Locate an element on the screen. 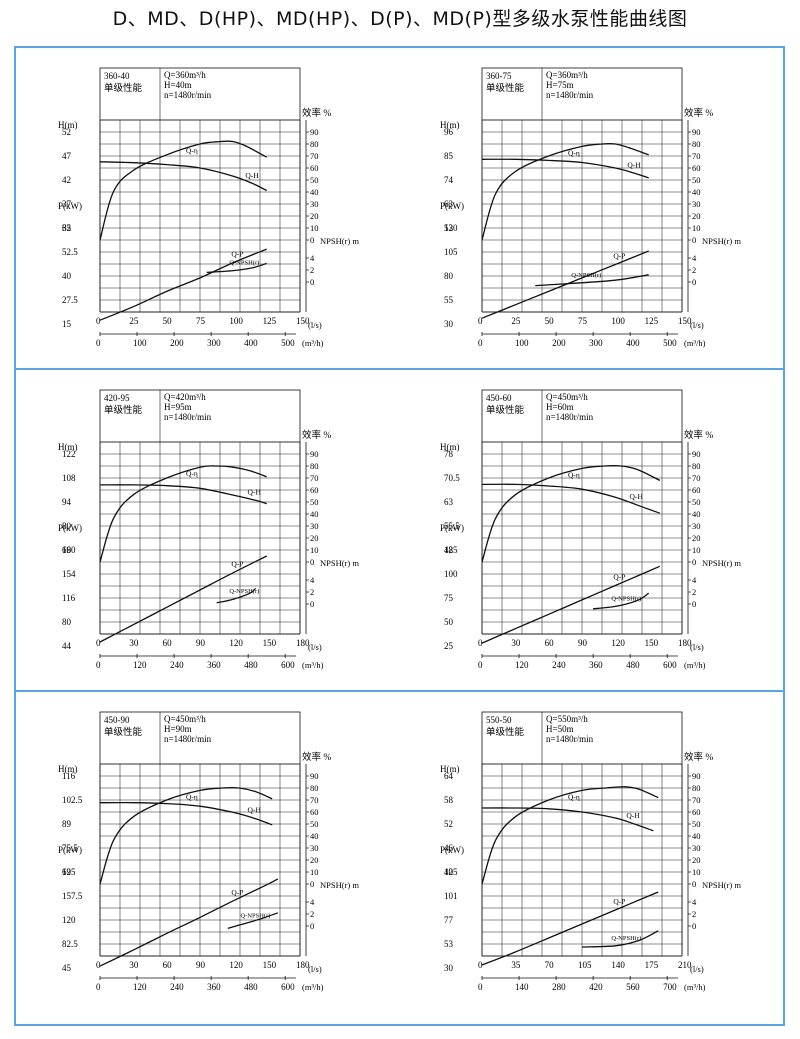  head-tick-label: 70.5 is located at coordinates (452, 478).